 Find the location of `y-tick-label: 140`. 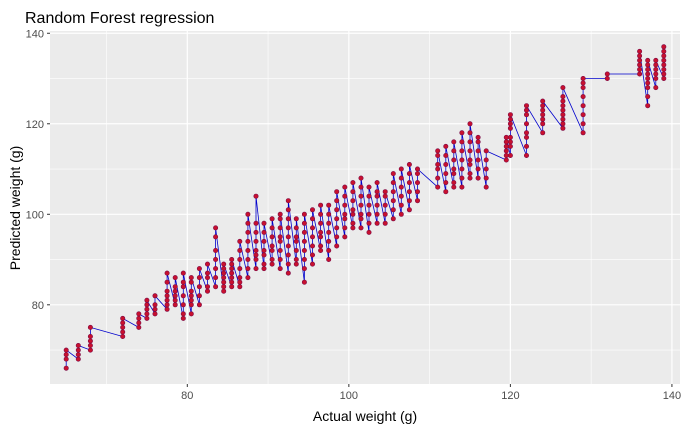

y-tick-label: 140 is located at coordinates (35, 34).